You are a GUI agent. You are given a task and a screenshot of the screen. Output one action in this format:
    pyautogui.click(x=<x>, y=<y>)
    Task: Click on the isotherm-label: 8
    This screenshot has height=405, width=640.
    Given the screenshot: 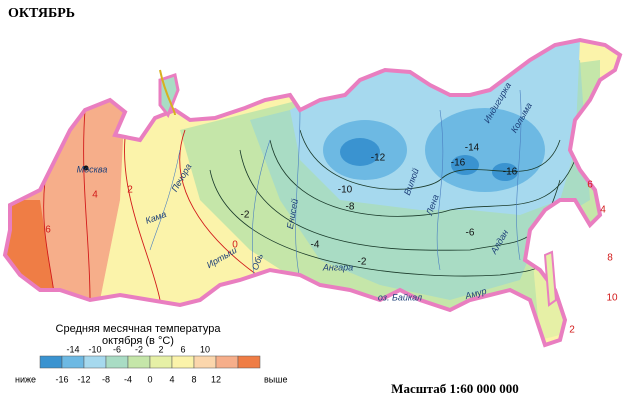 What is the action you would take?
    pyautogui.click(x=610, y=258)
    